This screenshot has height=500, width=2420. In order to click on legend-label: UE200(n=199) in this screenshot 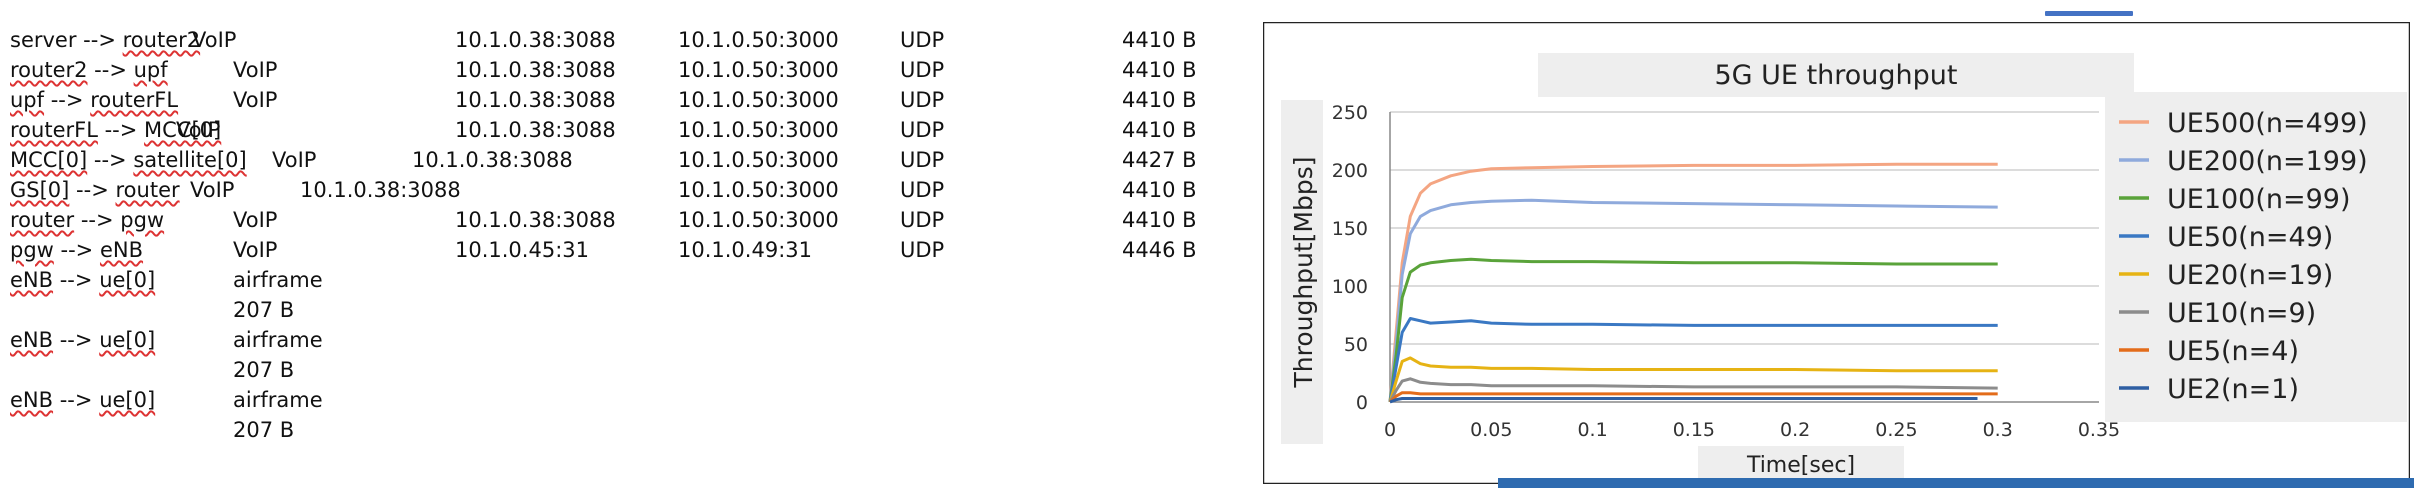, I will do `click(2267, 161)`.